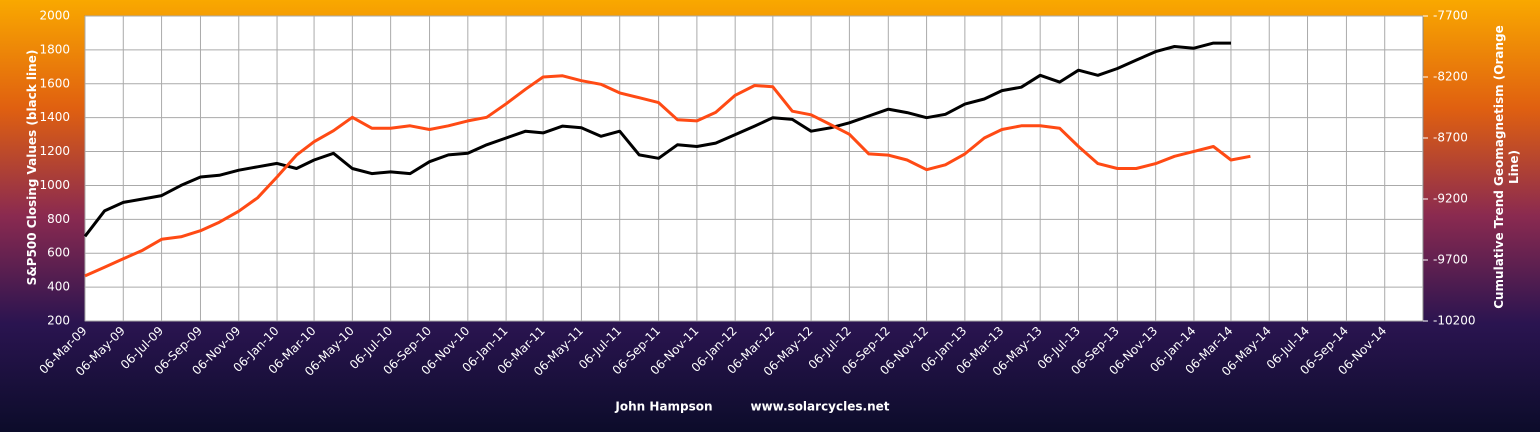 The height and width of the screenshot is (432, 1540). What do you see at coordinates (54, 49) in the screenshot?
I see `y-tick-label: 1800` at bounding box center [54, 49].